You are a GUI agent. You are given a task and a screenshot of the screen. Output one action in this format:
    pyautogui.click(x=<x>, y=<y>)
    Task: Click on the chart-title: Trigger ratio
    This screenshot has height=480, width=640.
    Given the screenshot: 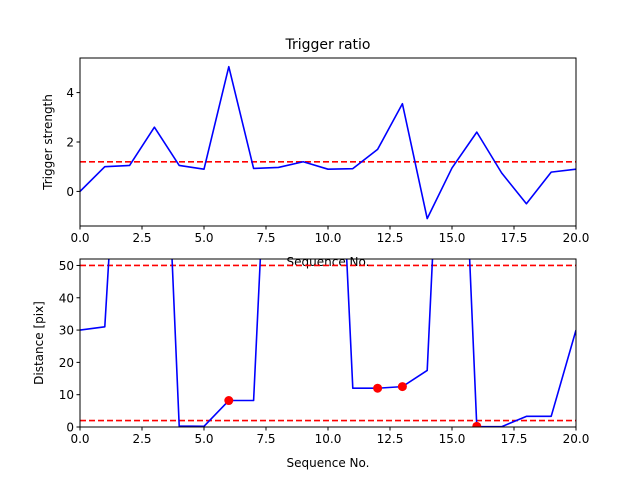 What is the action you would take?
    pyautogui.click(x=327, y=45)
    